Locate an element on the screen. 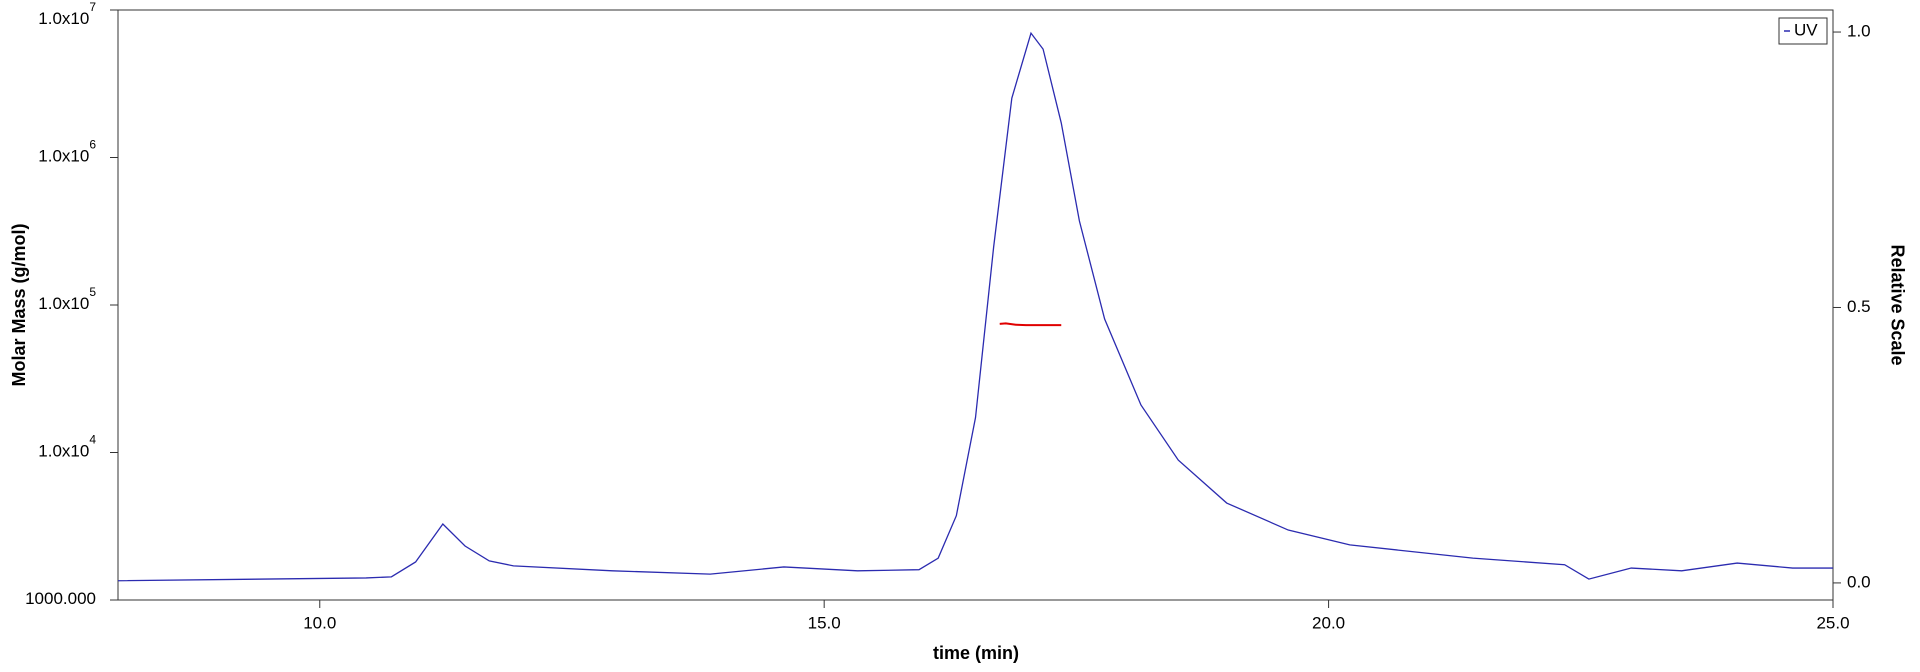  y-tick-label: 1.0x10⁴ is located at coordinates (67, 447).